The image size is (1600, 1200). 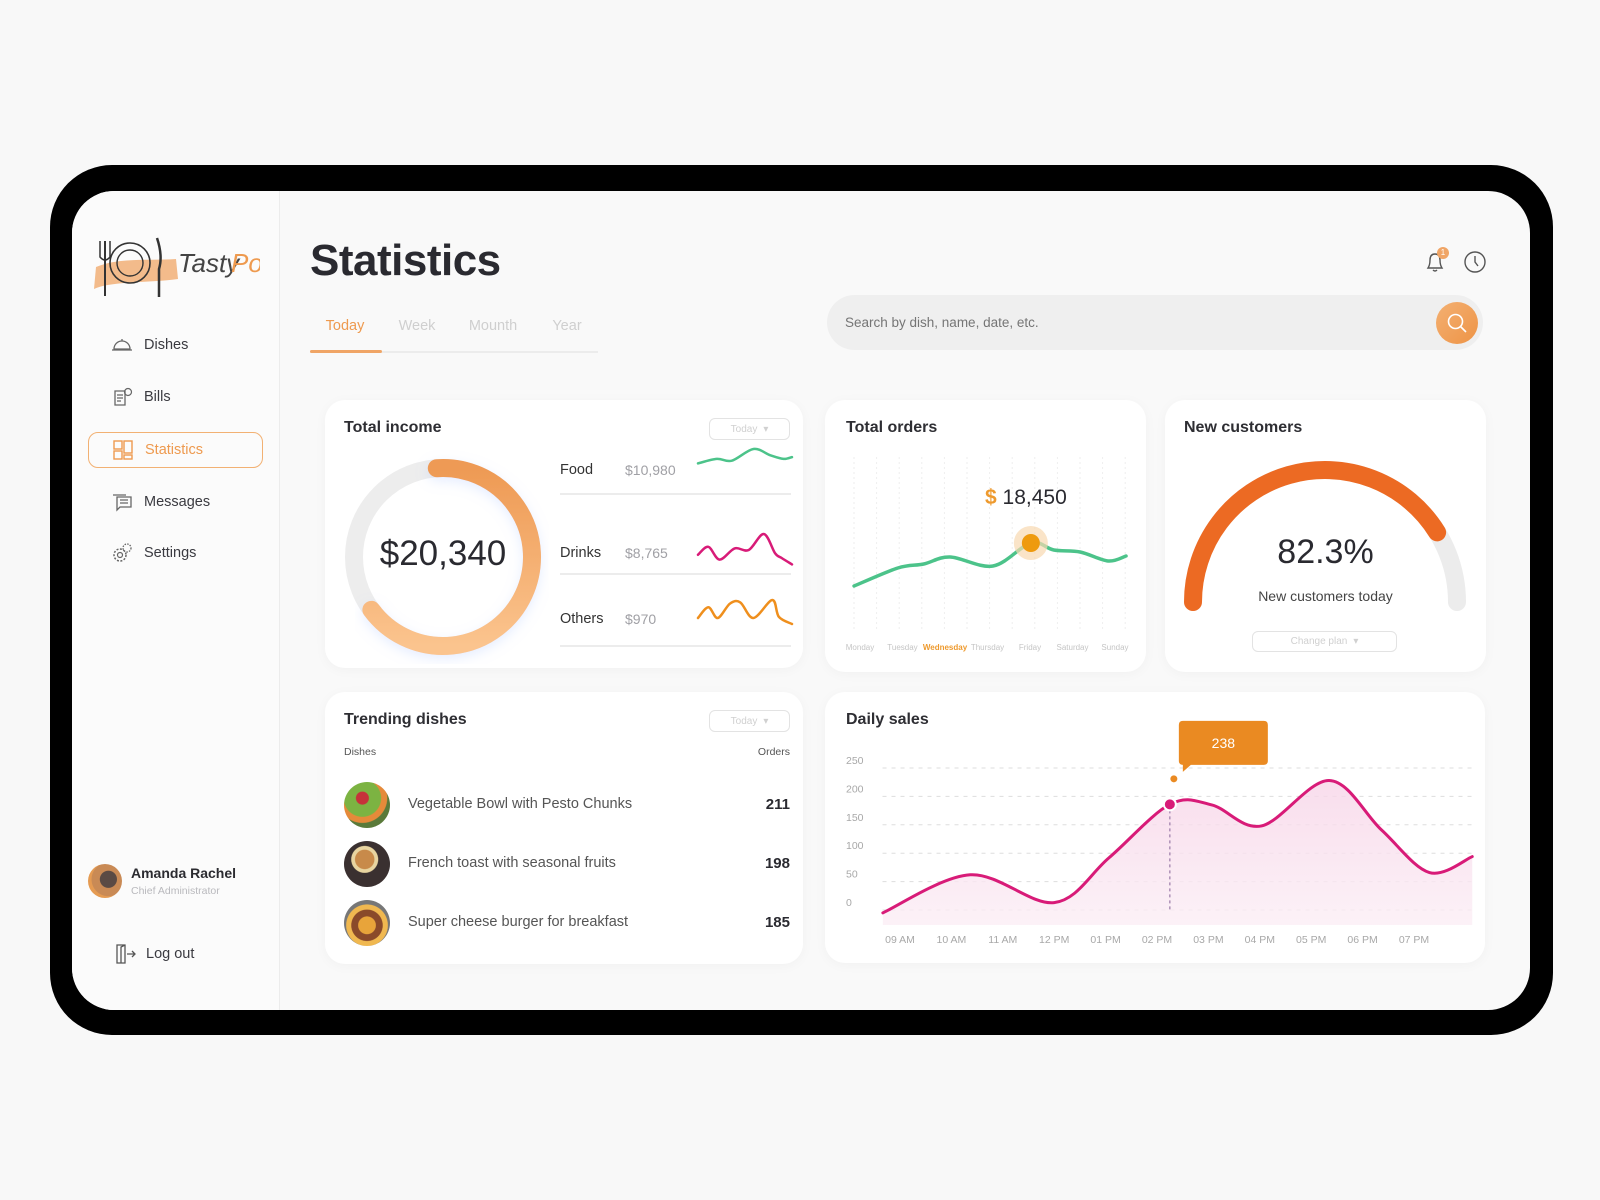 I want to click on sparkline-others, so click(x=745, y=612).